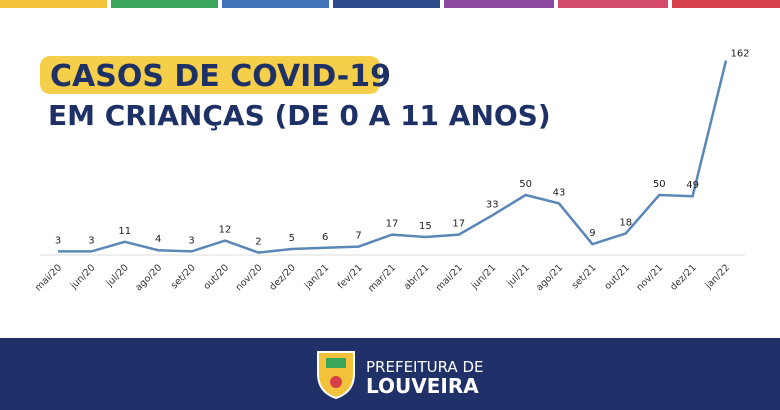 The width and height of the screenshot is (780, 410). Describe the element at coordinates (225, 230) in the screenshot. I see `value-label: 12` at that location.